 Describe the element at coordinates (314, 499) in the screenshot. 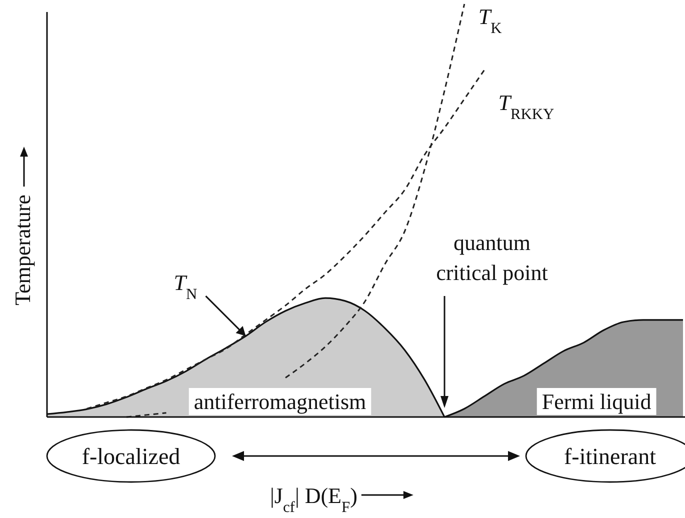

I see `x-axis-title: |J$_{cf}$| D(E$_{F}$)` at that location.